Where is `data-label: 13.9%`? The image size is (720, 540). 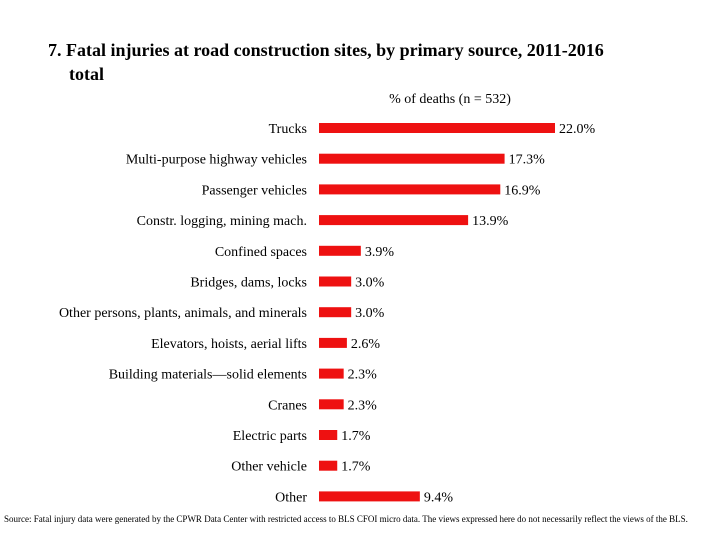 data-label: 13.9% is located at coordinates (490, 221).